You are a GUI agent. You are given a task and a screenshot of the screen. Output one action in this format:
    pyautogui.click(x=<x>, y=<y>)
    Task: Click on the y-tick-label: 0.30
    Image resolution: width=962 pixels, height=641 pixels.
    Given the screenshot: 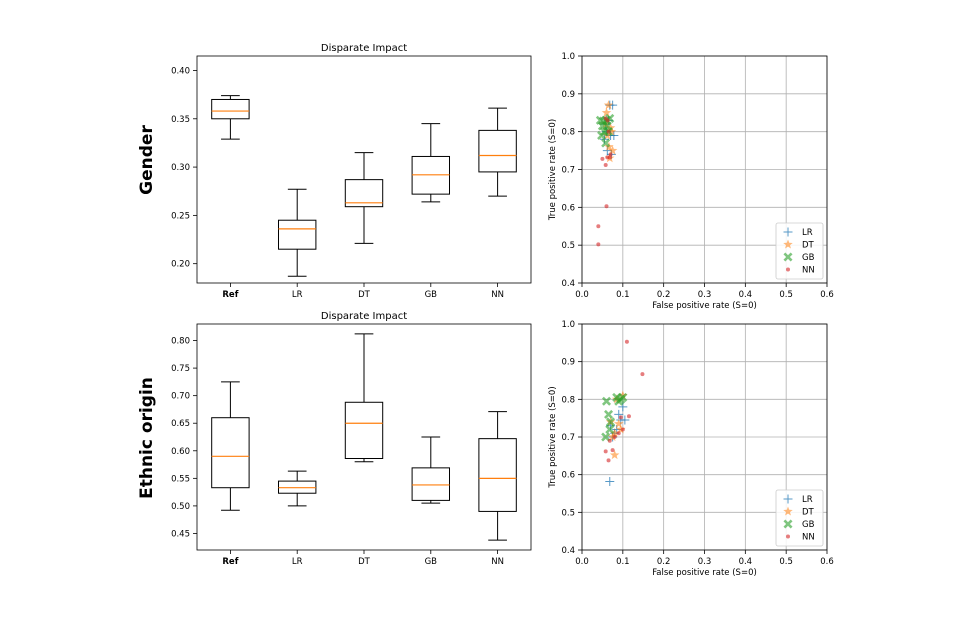 What is the action you would take?
    pyautogui.click(x=180, y=168)
    